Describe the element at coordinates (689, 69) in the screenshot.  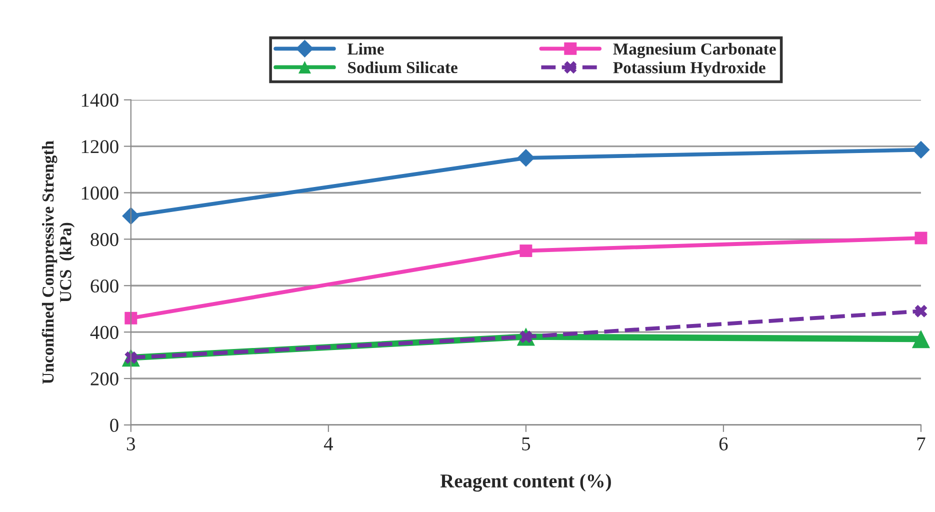
I see `legend-label: Potassium Hydroxide` at that location.